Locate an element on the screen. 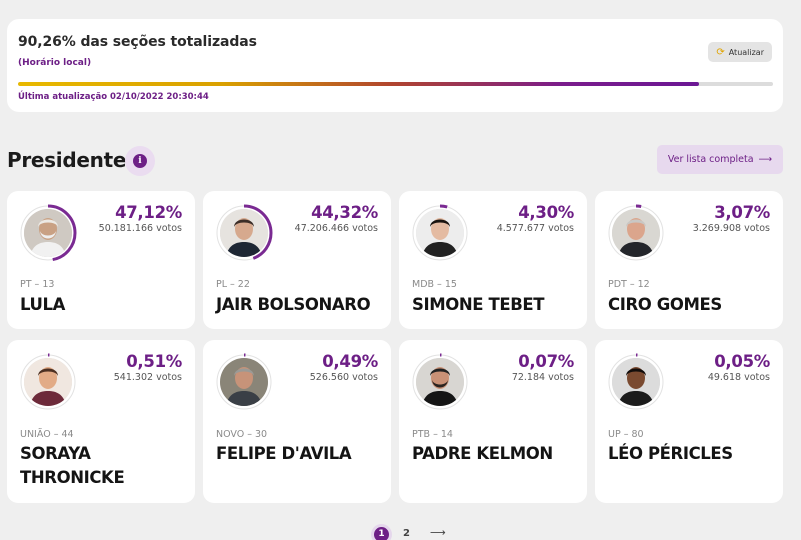 The width and height of the screenshot is (801, 540). page-2-button: 2 is located at coordinates (406, 533).